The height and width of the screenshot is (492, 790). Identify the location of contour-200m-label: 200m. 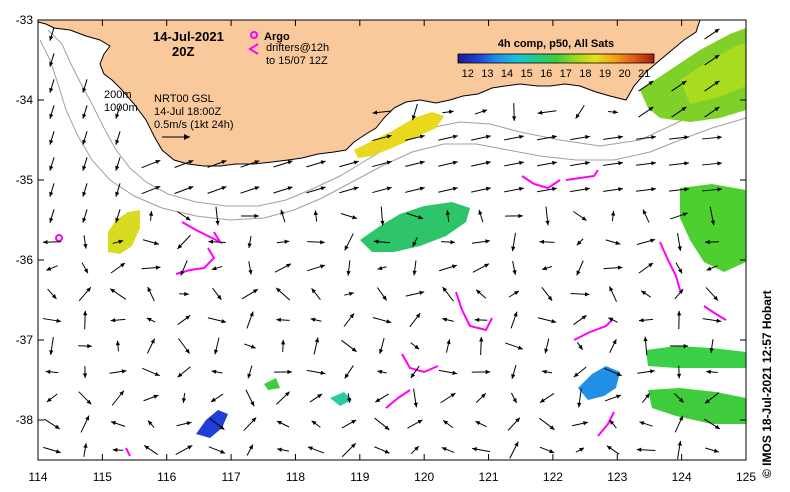
(118, 95).